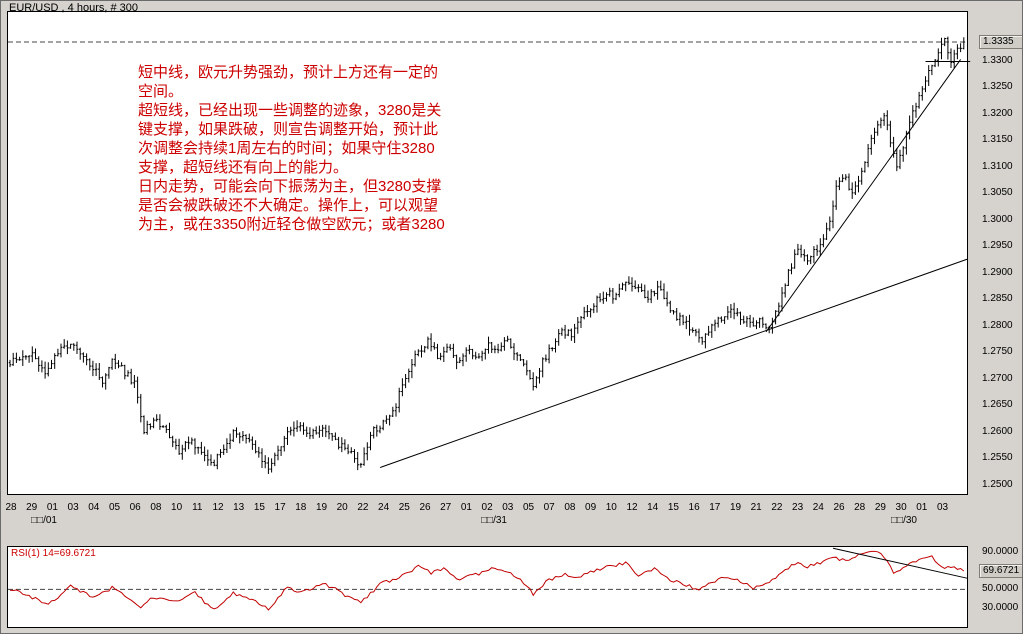  I want to click on time-axis-day-label: 16, so click(694, 507).